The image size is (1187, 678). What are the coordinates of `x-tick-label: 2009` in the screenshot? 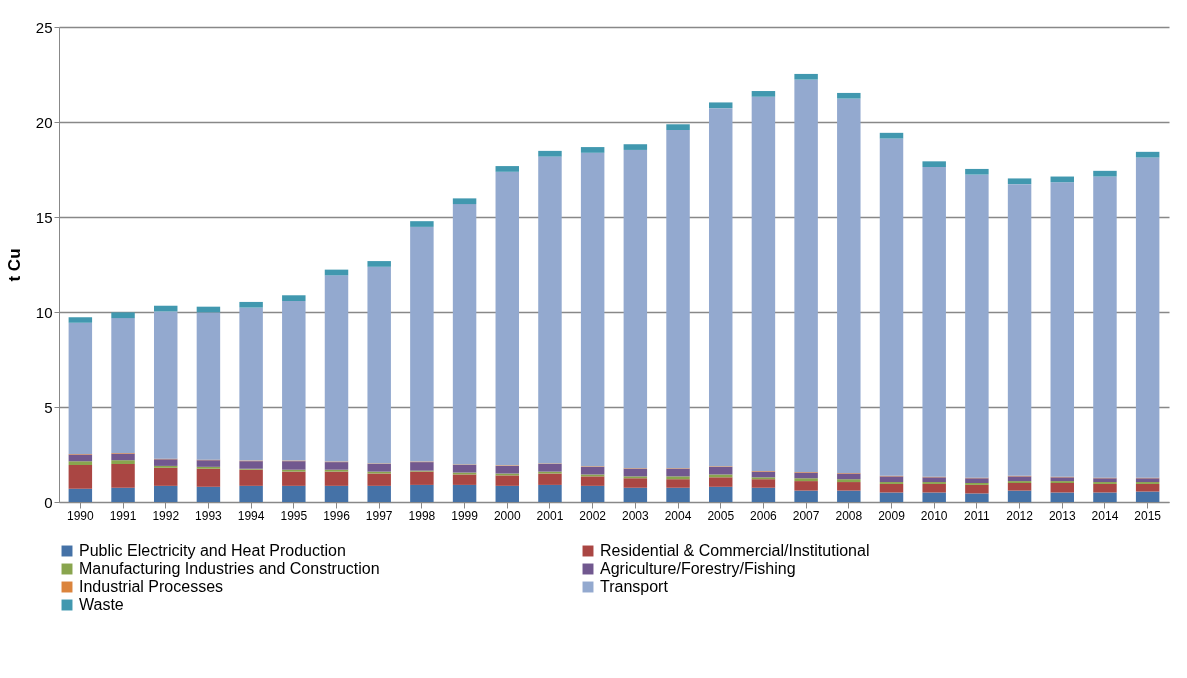 It's located at (892, 515).